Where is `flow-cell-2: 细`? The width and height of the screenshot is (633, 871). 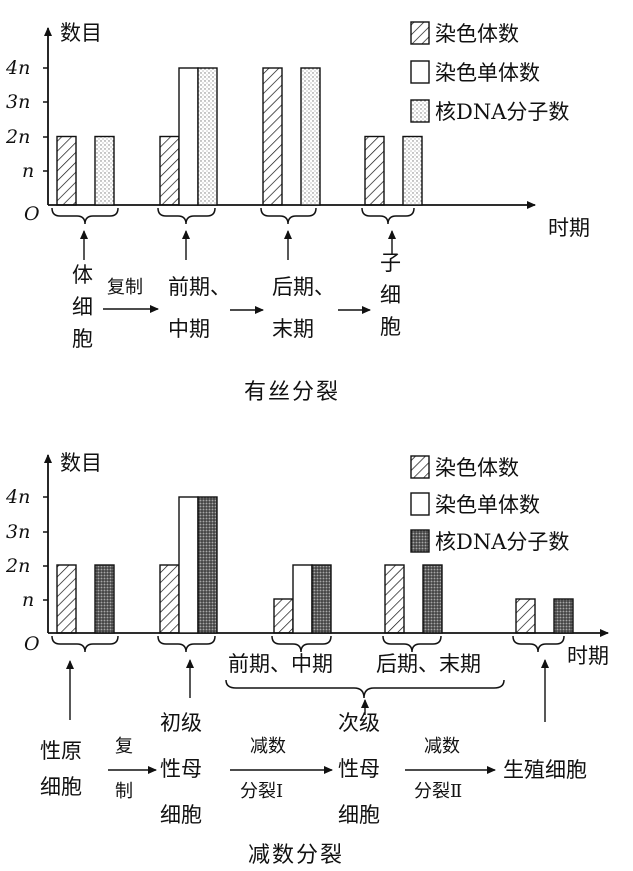
flow-cell-2: 细 is located at coordinates (82, 307).